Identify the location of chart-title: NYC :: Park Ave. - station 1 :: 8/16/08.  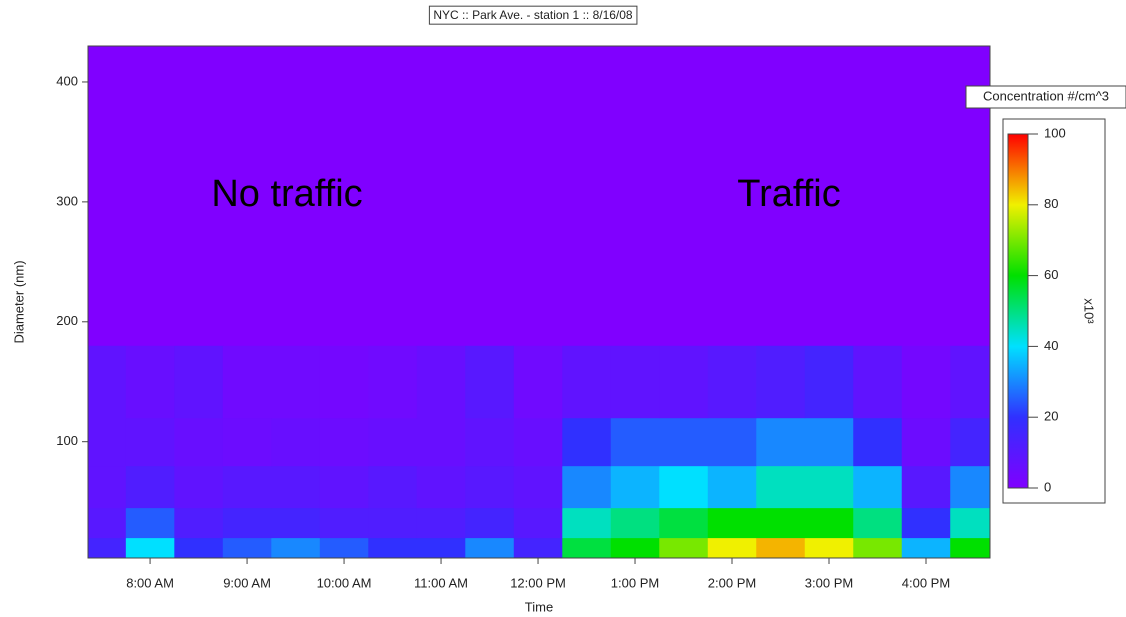
(533, 15).